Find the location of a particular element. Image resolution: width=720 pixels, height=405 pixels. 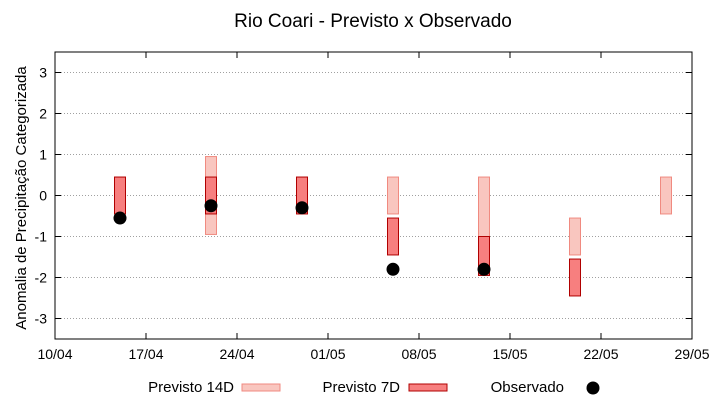

legend-label: Observado is located at coordinates (527, 387).